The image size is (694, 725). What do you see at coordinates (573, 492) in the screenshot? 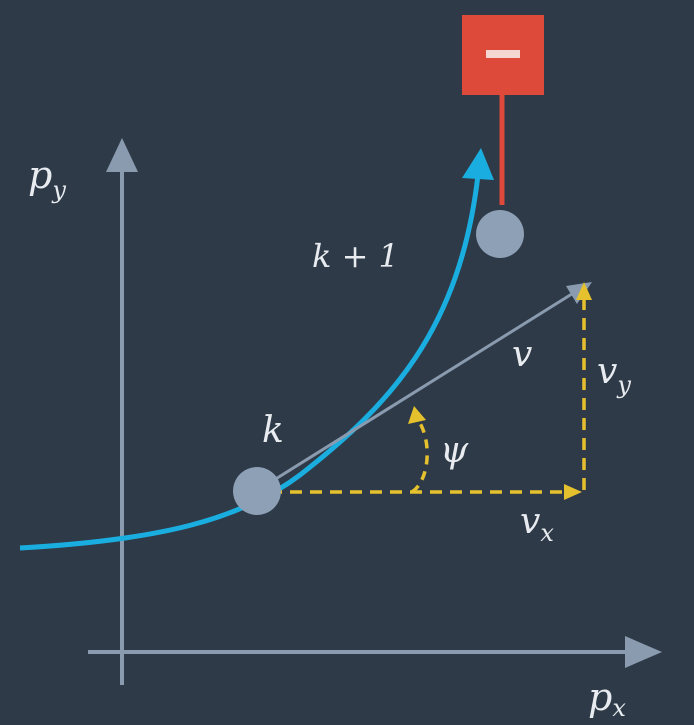
I see `vx-arrowhead` at bounding box center [573, 492].